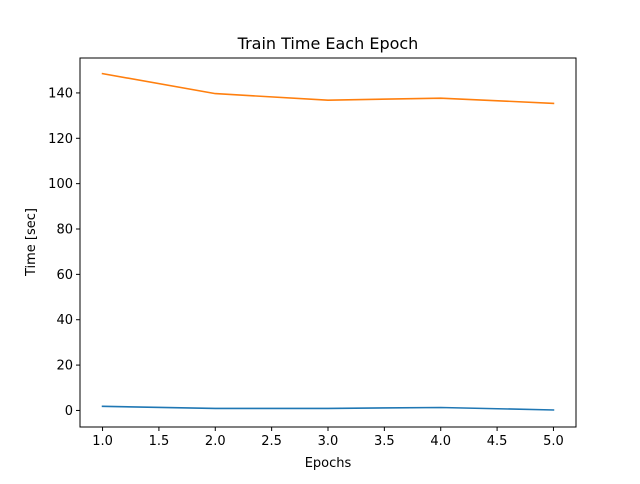 Image resolution: width=640 pixels, height=484 pixels. What do you see at coordinates (60, 93) in the screenshot?
I see `y-tick-label: 140` at bounding box center [60, 93].